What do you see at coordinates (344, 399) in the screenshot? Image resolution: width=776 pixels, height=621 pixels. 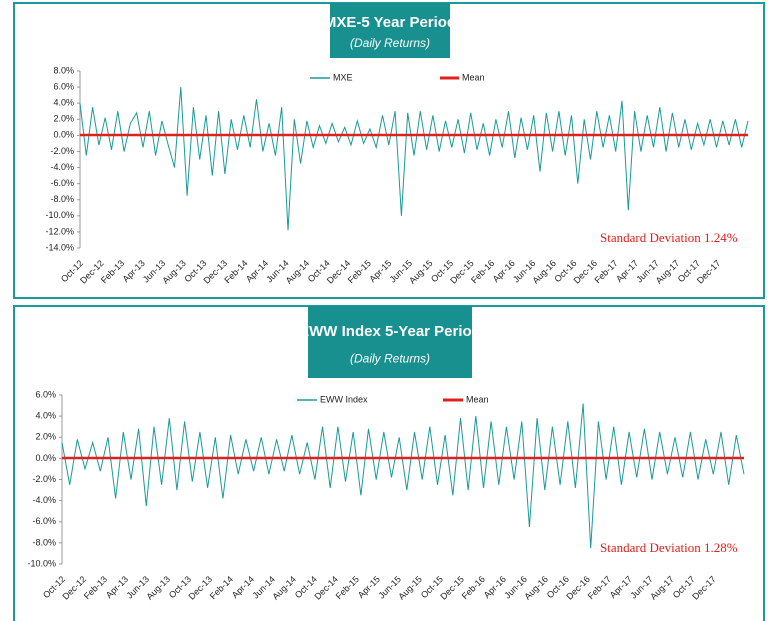 I see `legend-label: EWW Index` at bounding box center [344, 399].